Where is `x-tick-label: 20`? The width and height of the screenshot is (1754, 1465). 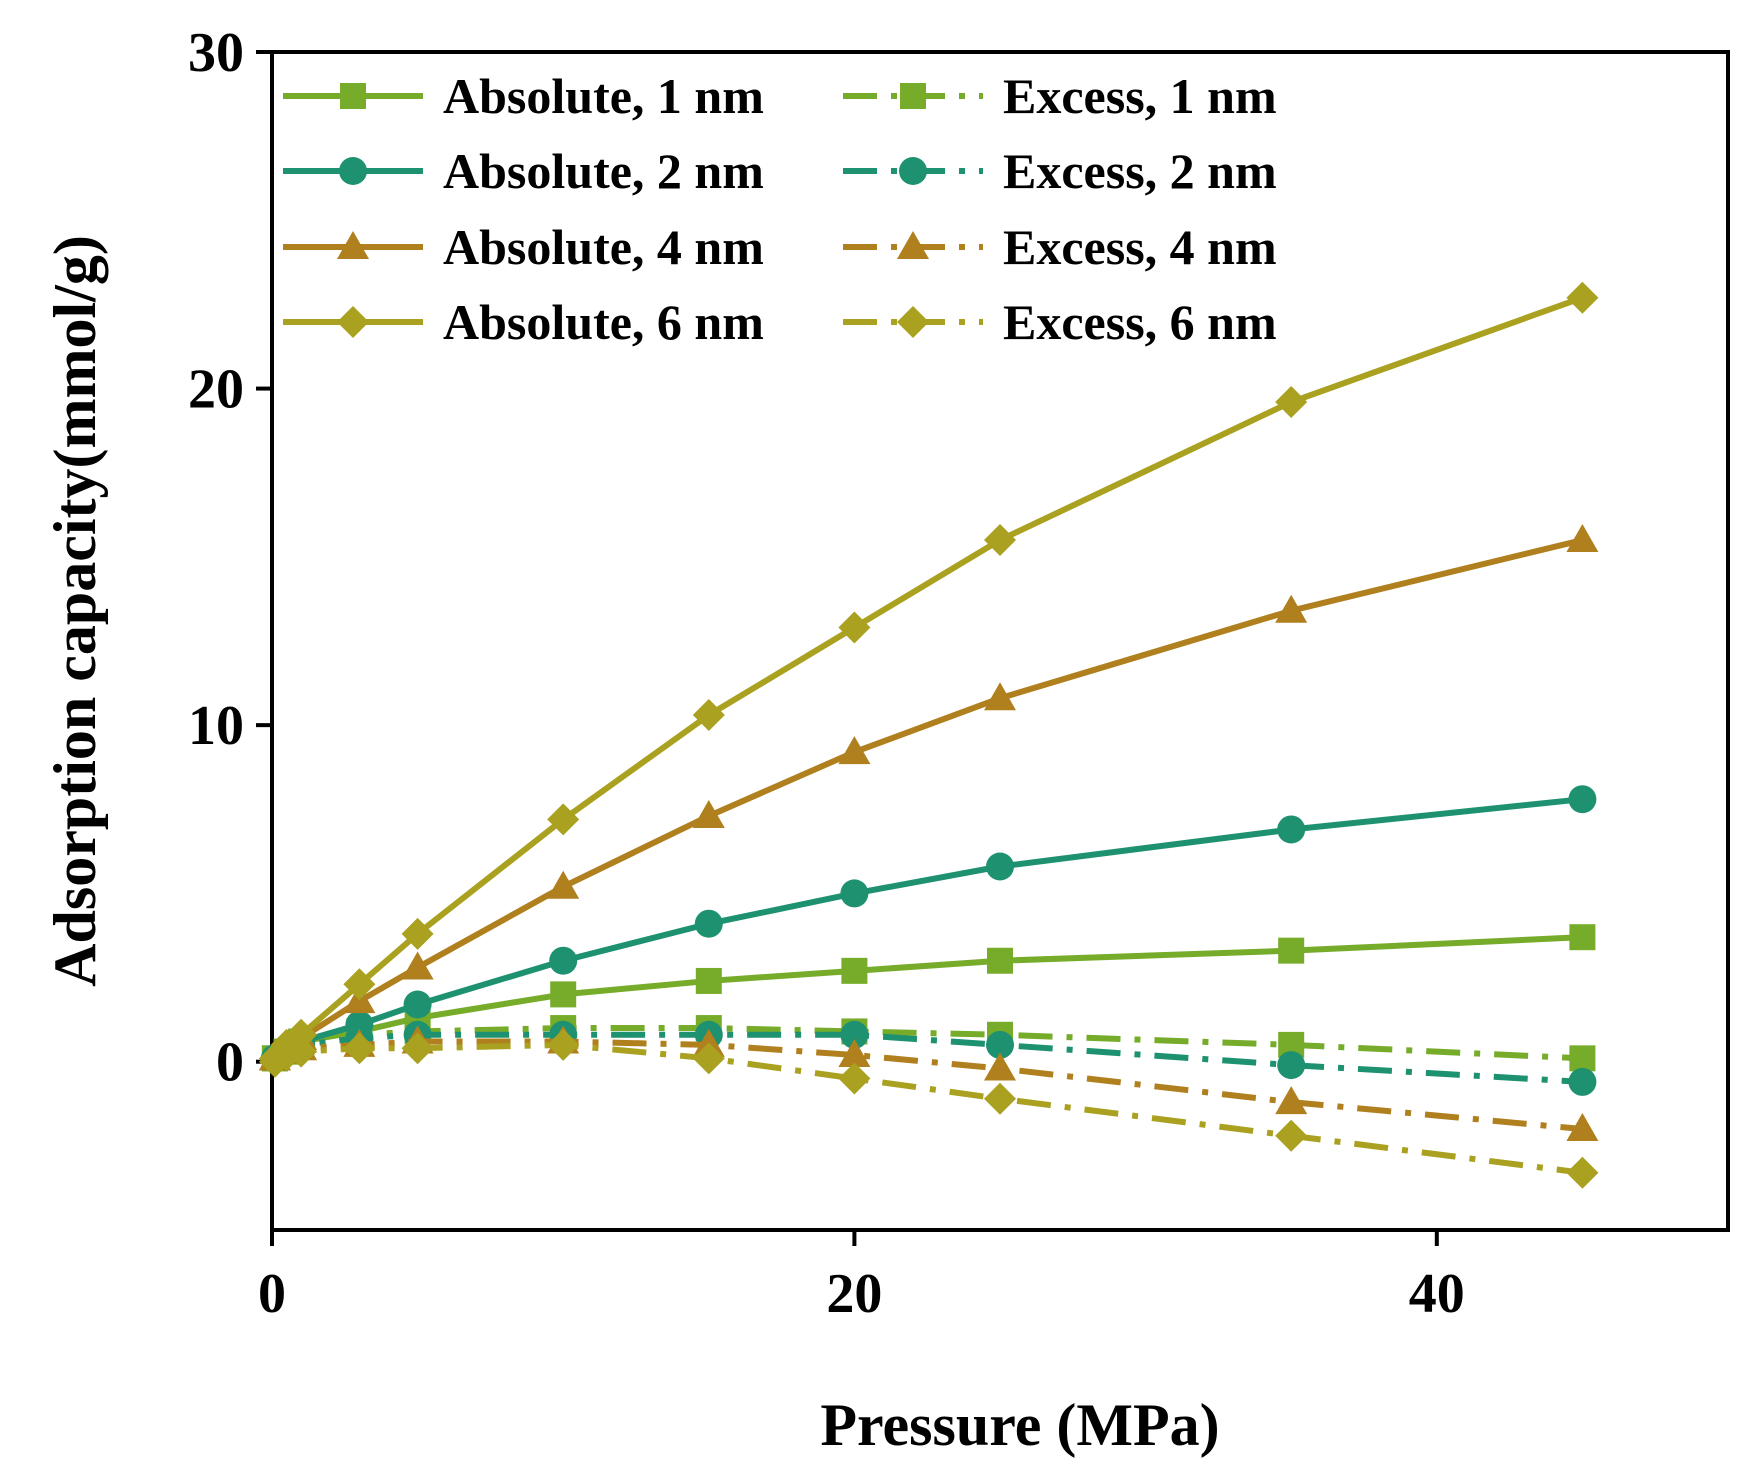
x-tick-label: 20 is located at coordinates (854, 1294).